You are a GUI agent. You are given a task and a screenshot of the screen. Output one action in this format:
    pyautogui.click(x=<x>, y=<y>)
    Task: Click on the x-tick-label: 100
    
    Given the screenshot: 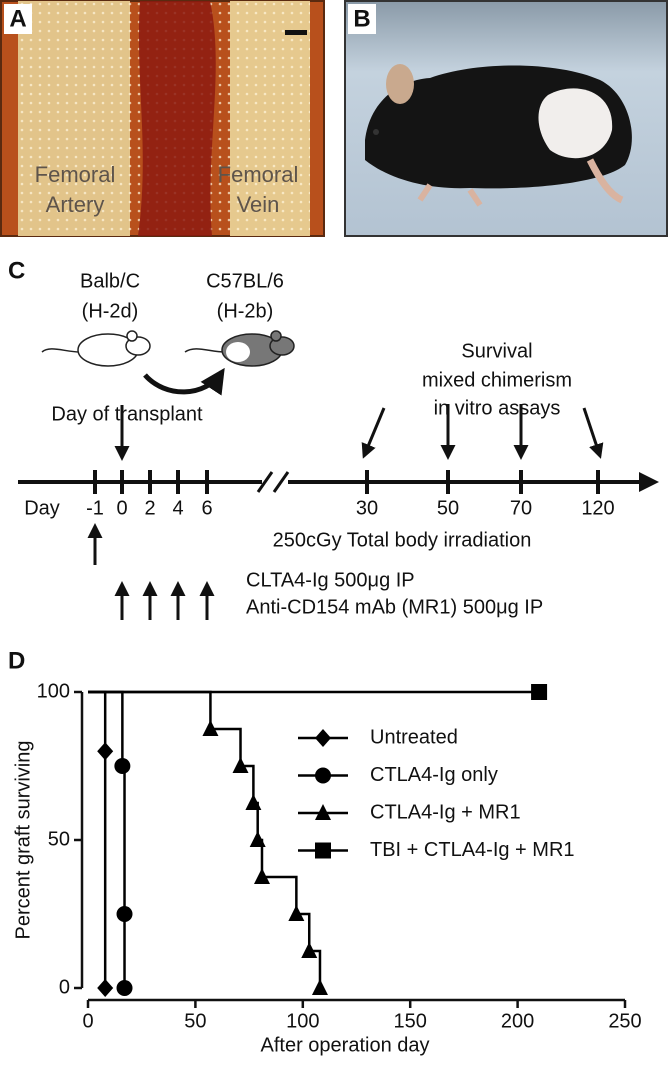 What is the action you would take?
    pyautogui.click(x=302, y=1021)
    